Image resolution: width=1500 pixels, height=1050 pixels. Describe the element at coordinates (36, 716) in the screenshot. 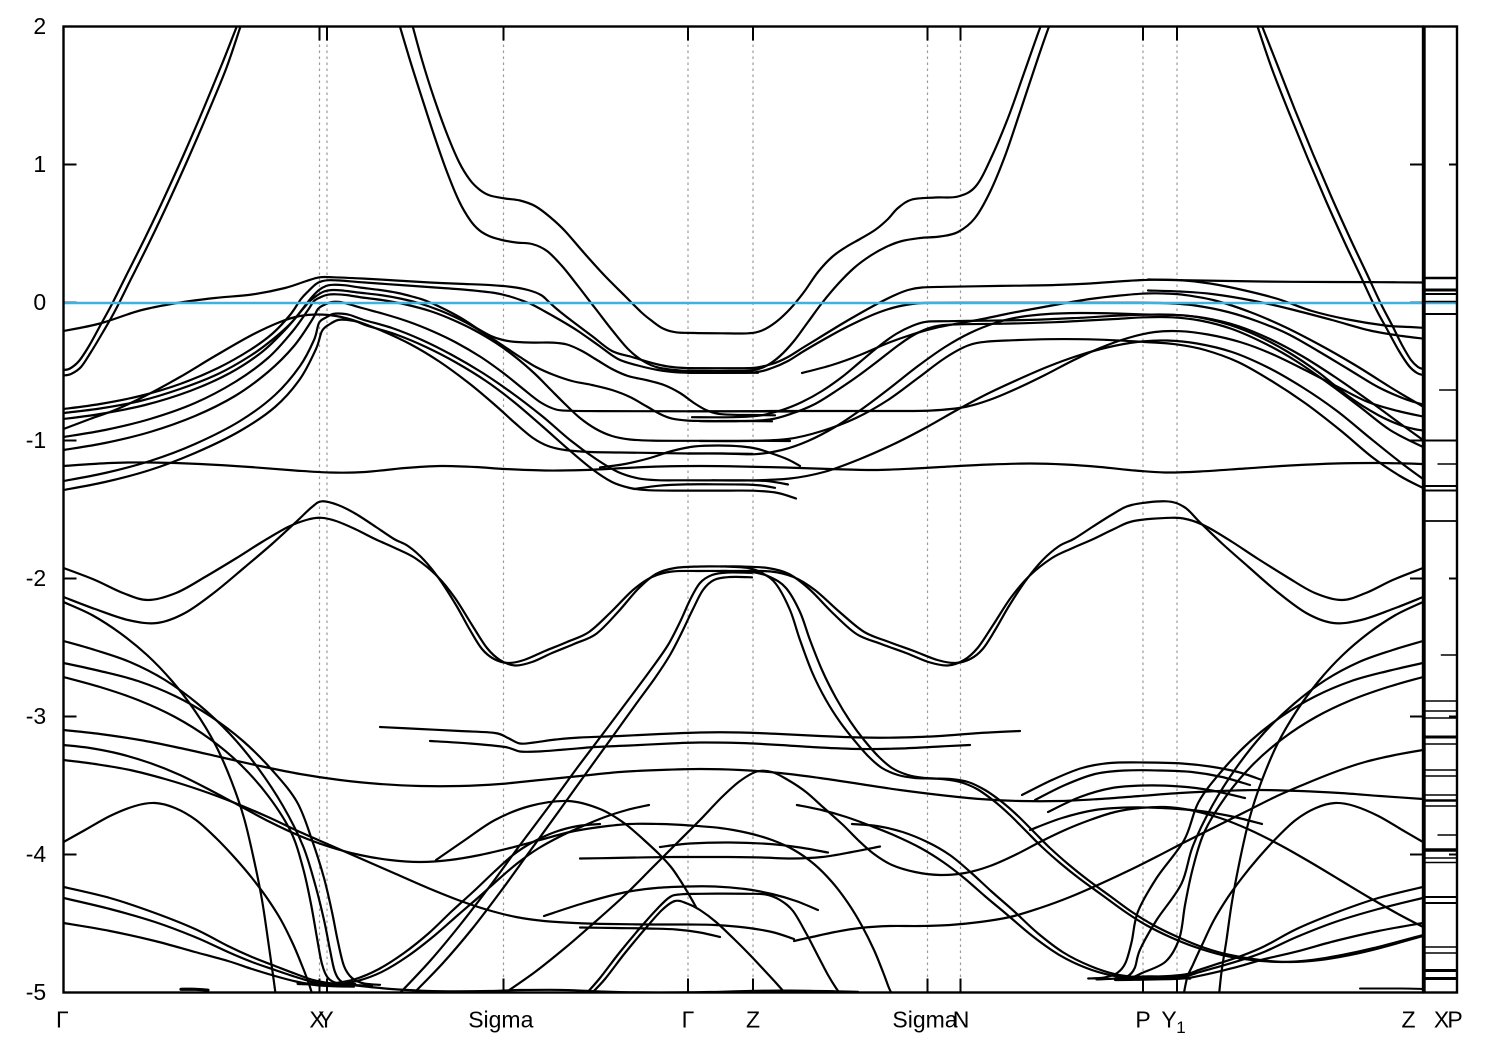

I see `svg-text: -3` at that location.